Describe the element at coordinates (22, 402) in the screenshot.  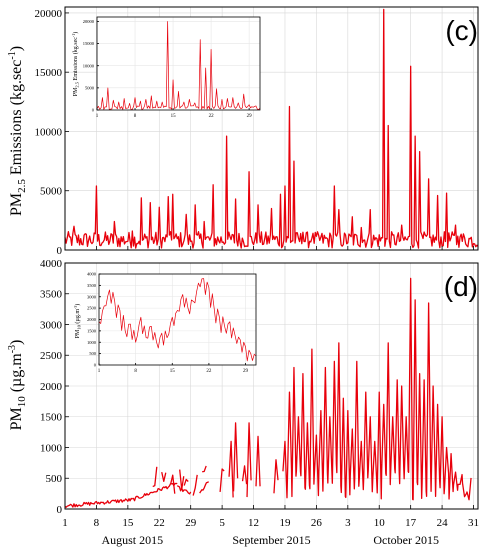
I see `panel-d-ylabel-sub: 10` at that location.